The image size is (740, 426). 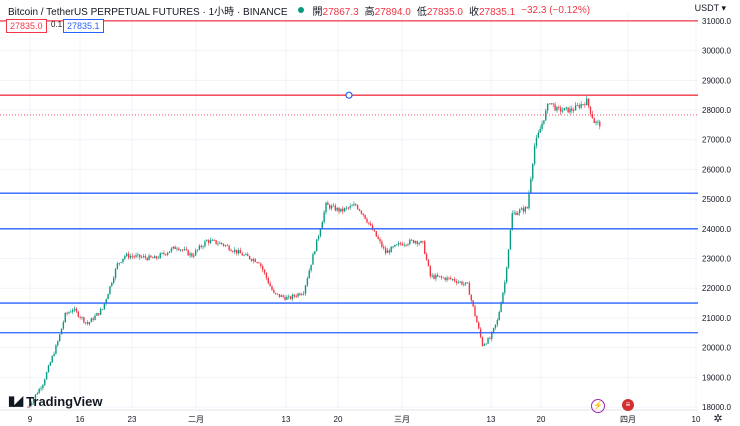 What do you see at coordinates (716, 80) in the screenshot?
I see `y-tick-label: 29000.0` at bounding box center [716, 80].